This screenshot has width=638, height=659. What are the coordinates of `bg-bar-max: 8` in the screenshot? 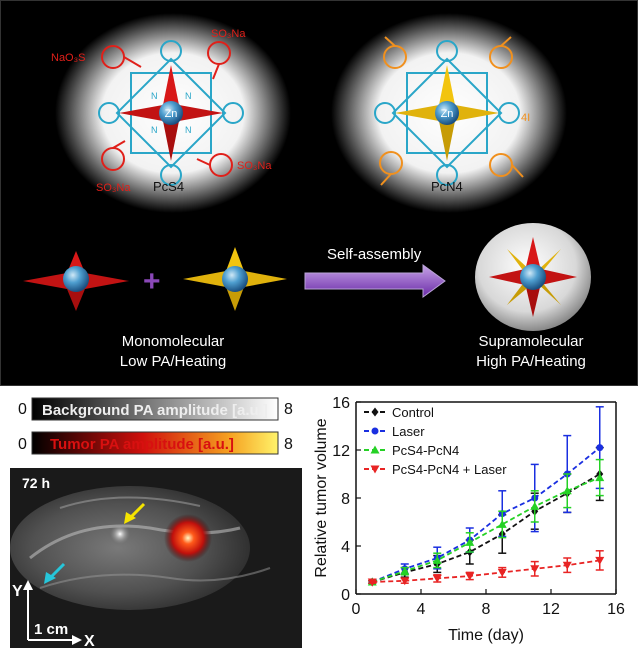 It's located at (288, 409).